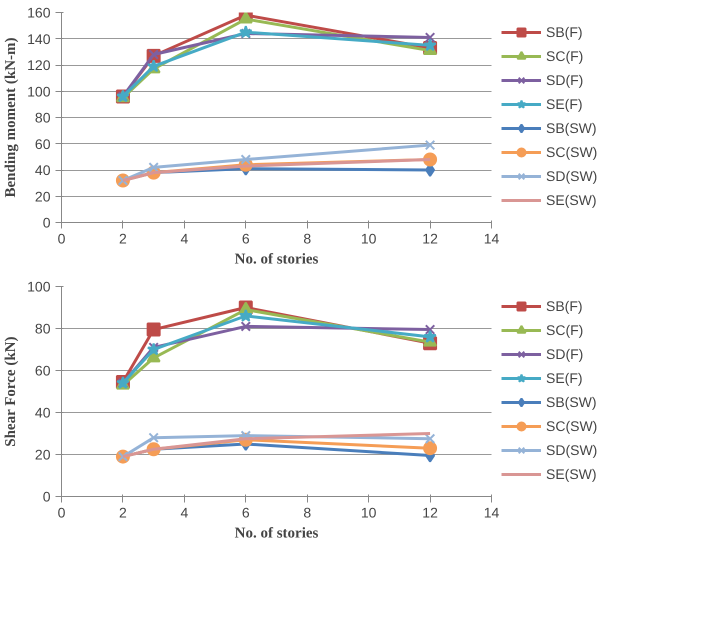 The height and width of the screenshot is (631, 701). Describe the element at coordinates (11, 391) in the screenshot. I see `y-axis-title: Shear Force (kN)` at that location.